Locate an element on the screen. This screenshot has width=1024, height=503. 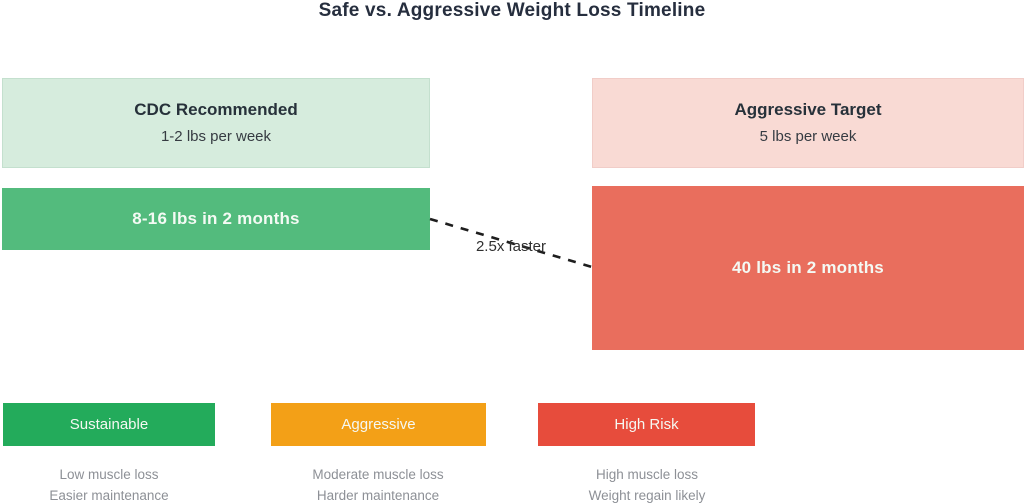
legend-high-risk-box: High Risk is located at coordinates (646, 424).